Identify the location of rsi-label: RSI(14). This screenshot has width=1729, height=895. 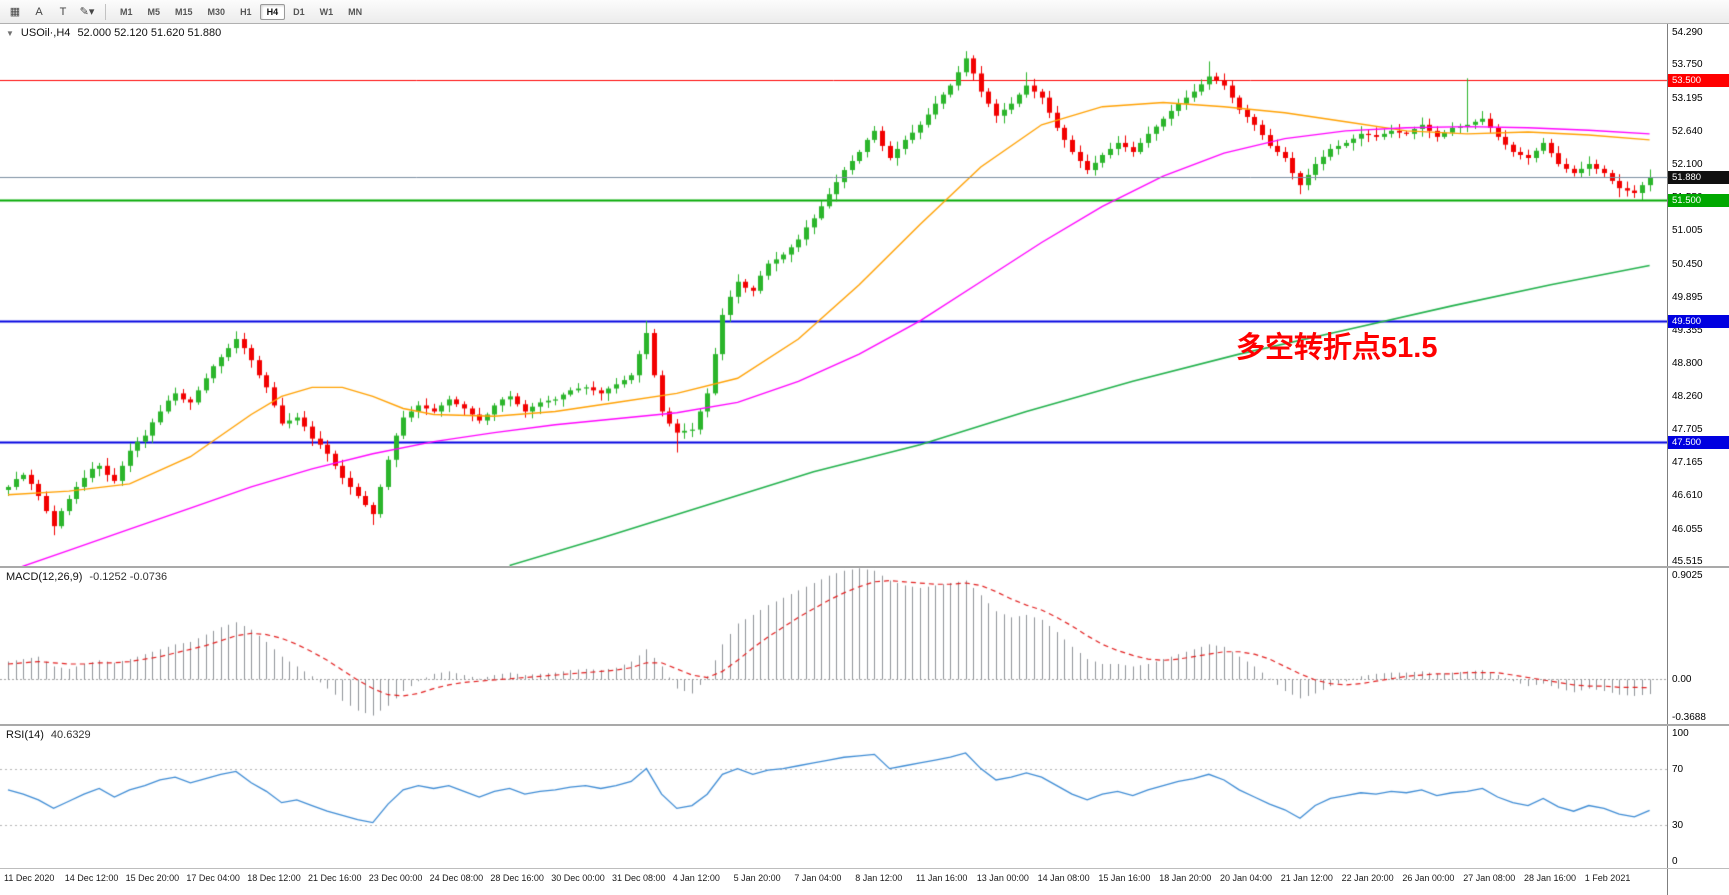
(25, 735).